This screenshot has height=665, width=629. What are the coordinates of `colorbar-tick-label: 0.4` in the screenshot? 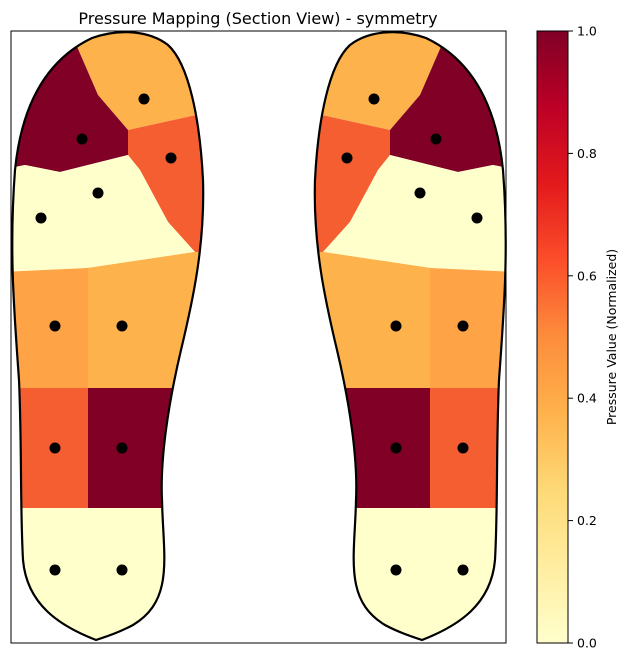 It's located at (587, 398).